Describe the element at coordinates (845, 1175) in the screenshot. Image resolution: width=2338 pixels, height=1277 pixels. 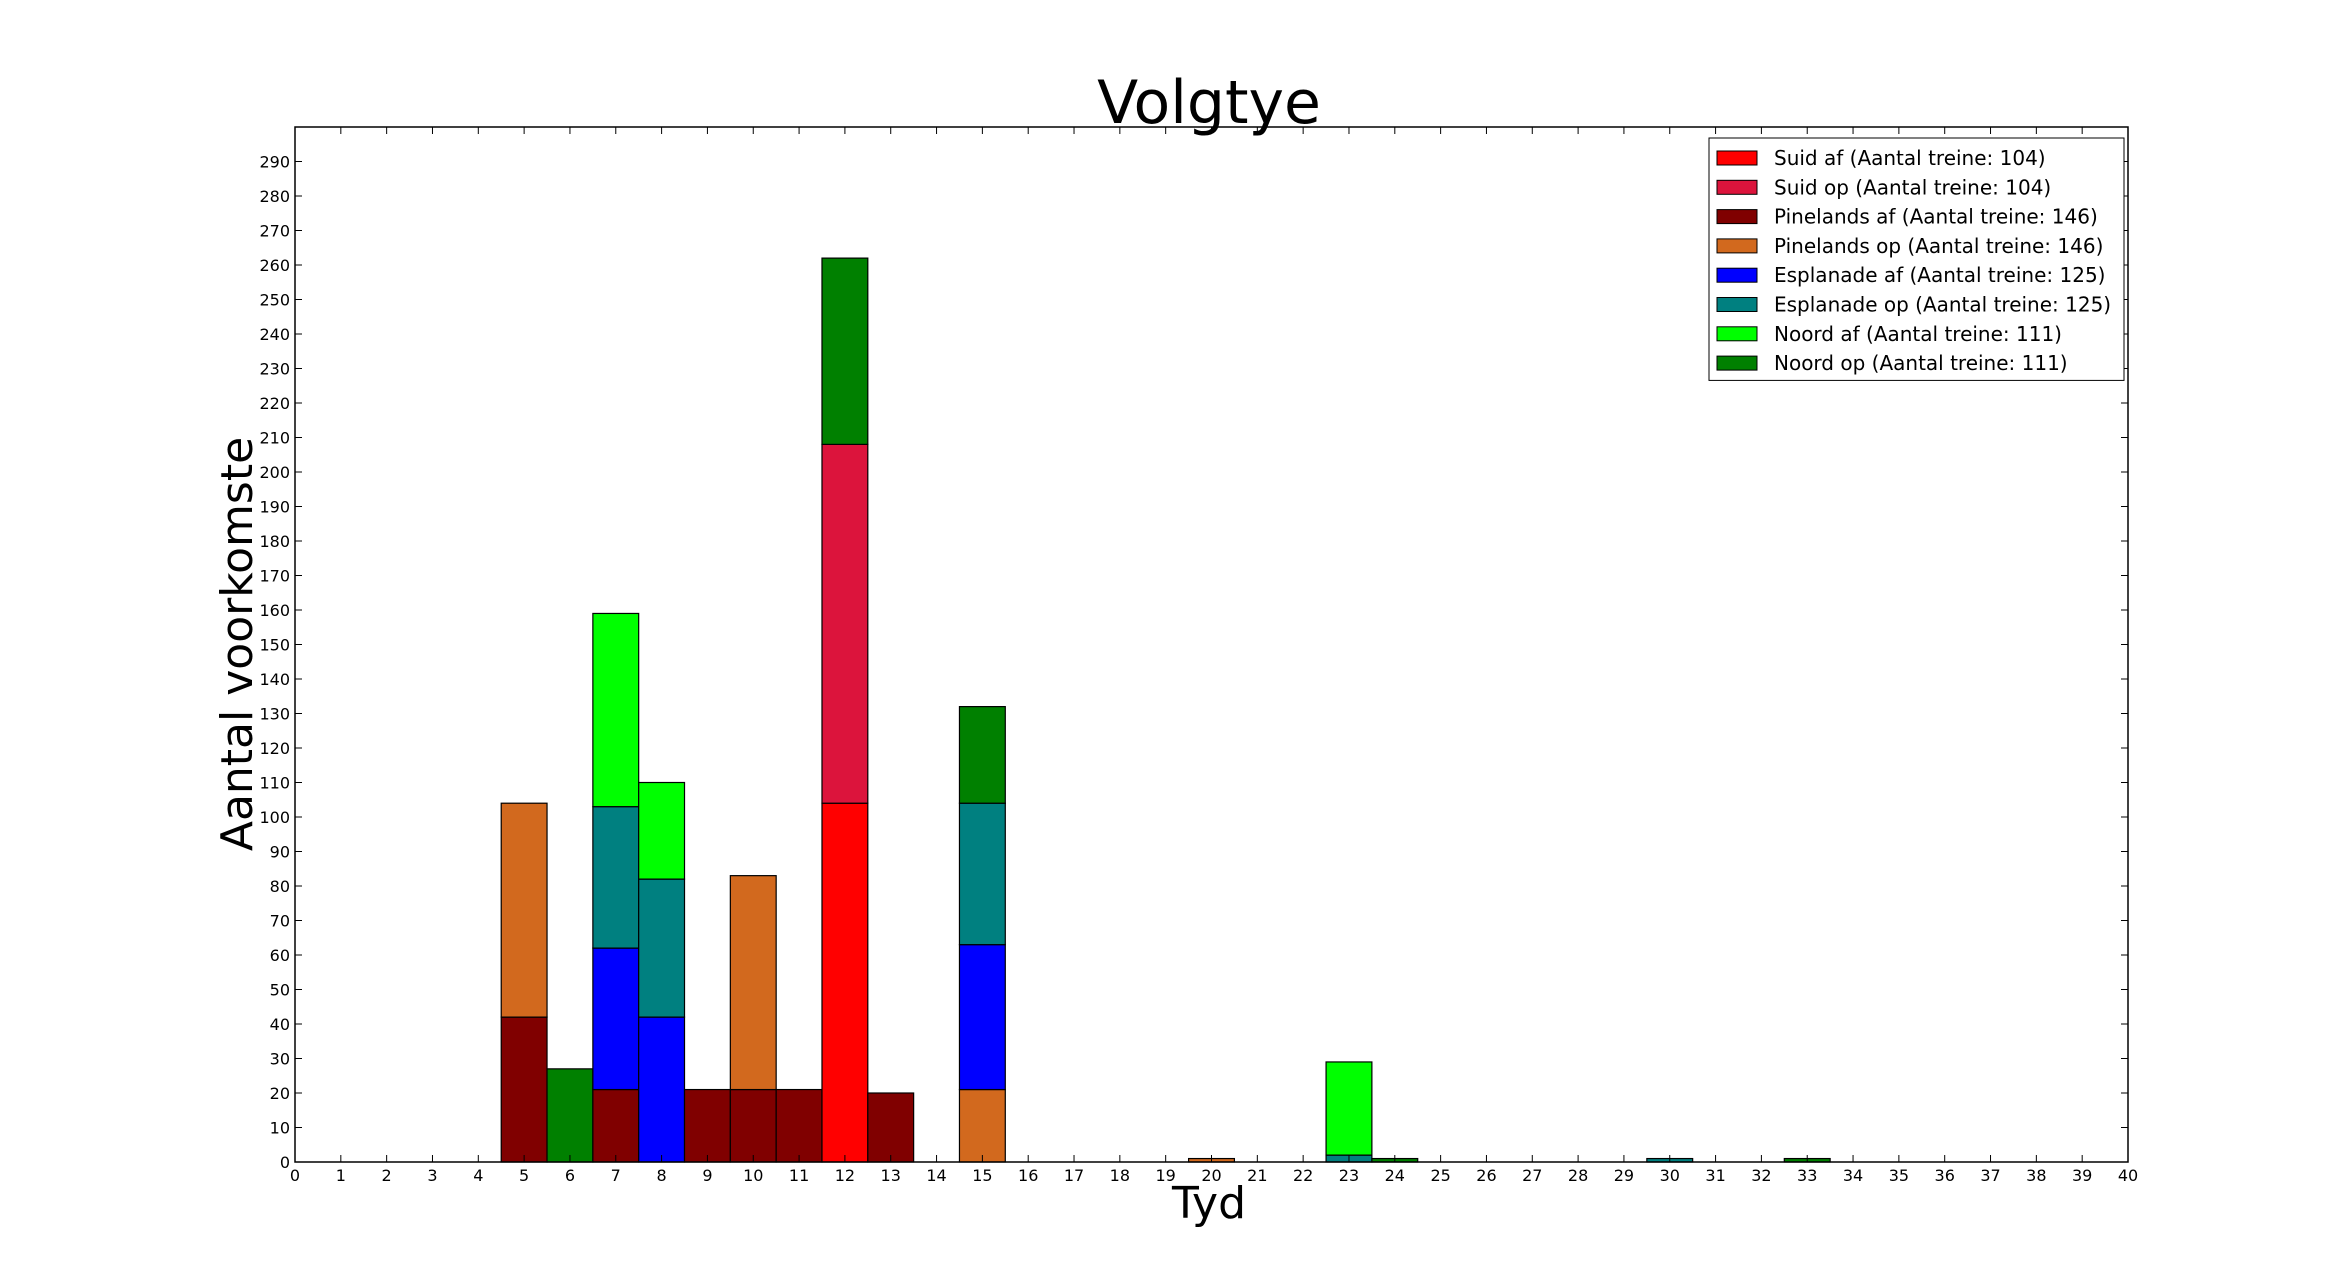
I see `x-tick-label: 12` at that location.